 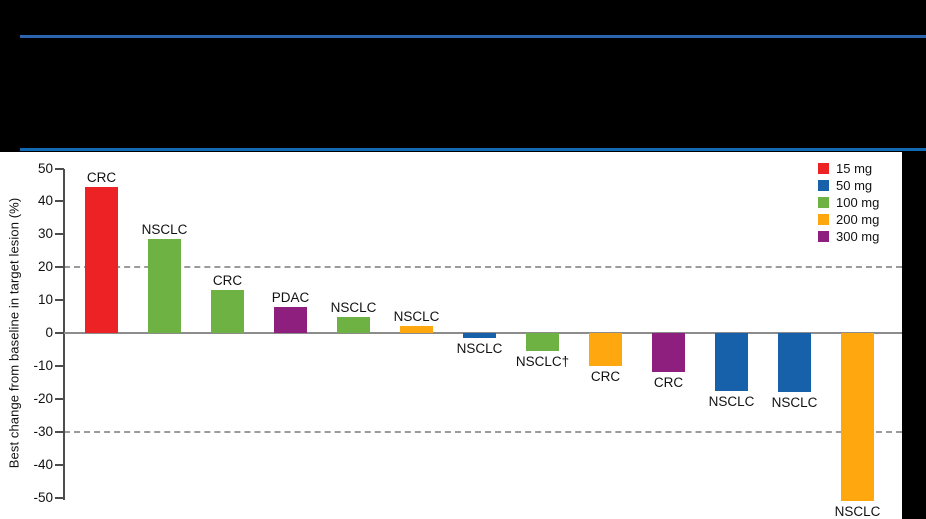 What do you see at coordinates (45, 267) in the screenshot?
I see `y-axis-tick-label: 20` at bounding box center [45, 267].